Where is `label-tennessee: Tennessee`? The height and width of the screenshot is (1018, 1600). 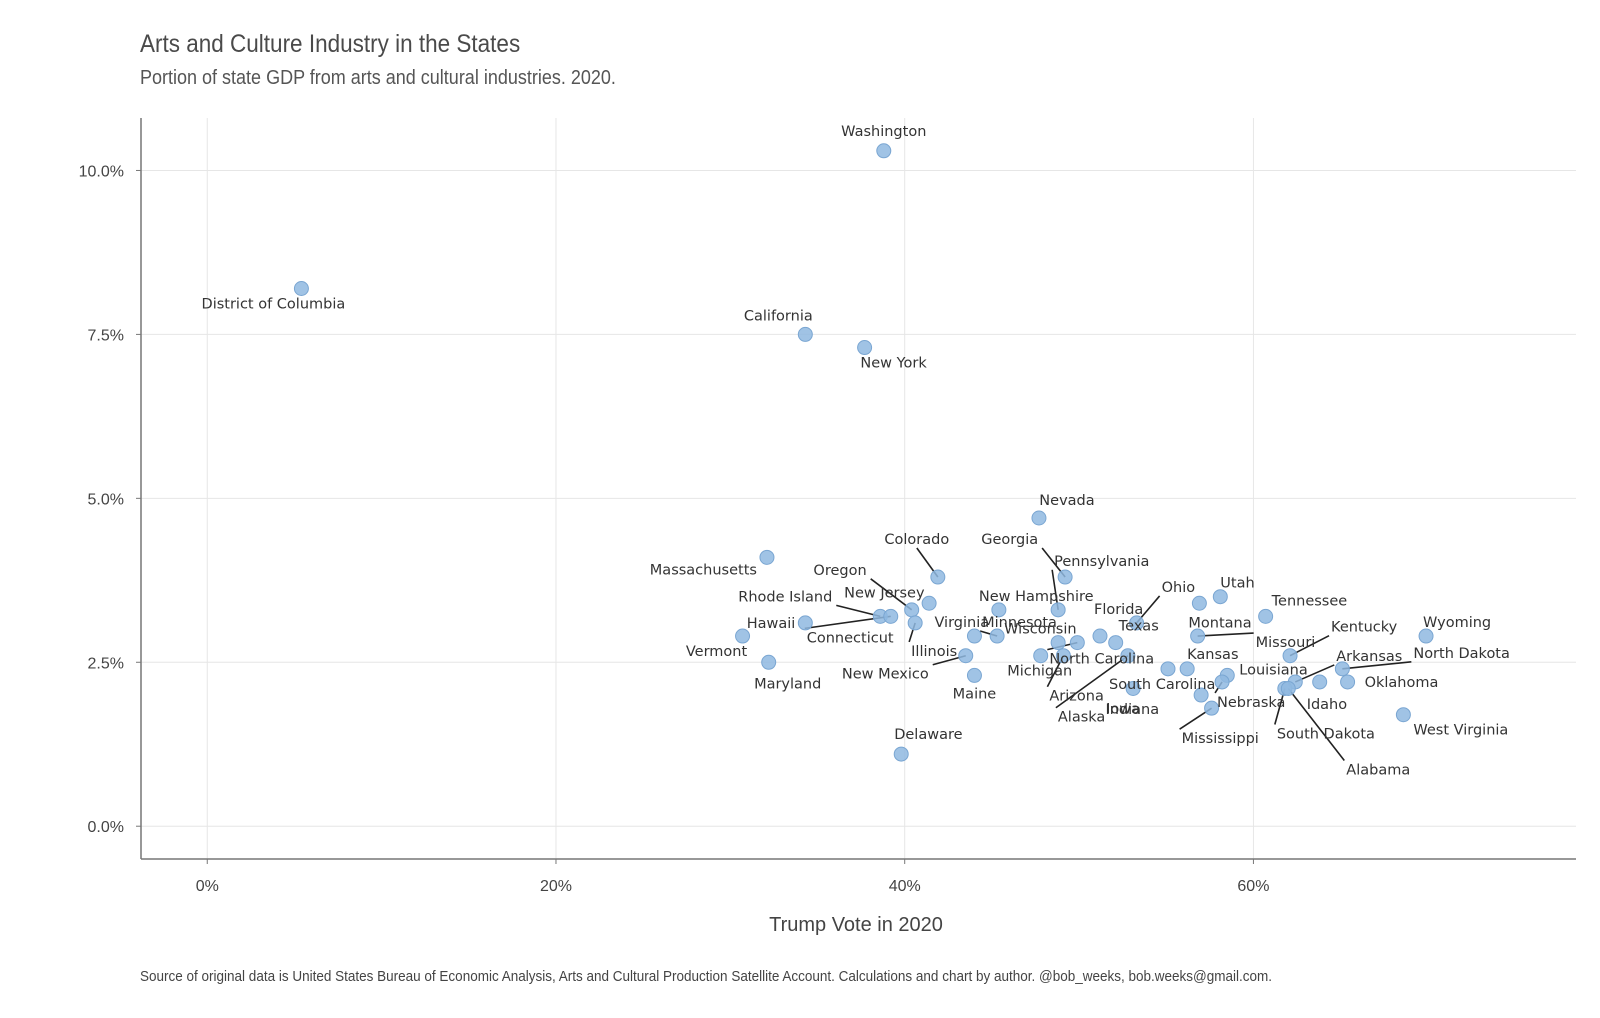
label-tennessee: Tennessee is located at coordinates (1309, 601).